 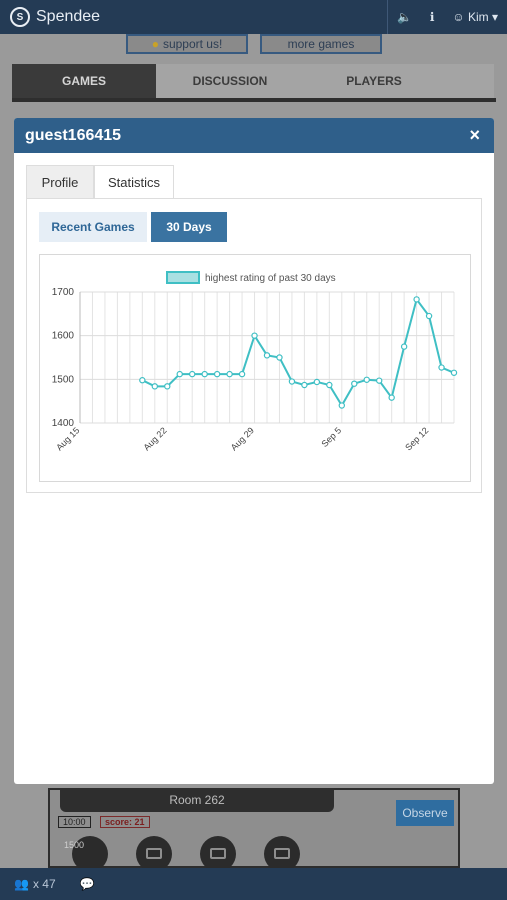 I want to click on brand: S Spendee, so click(x=55, y=17).